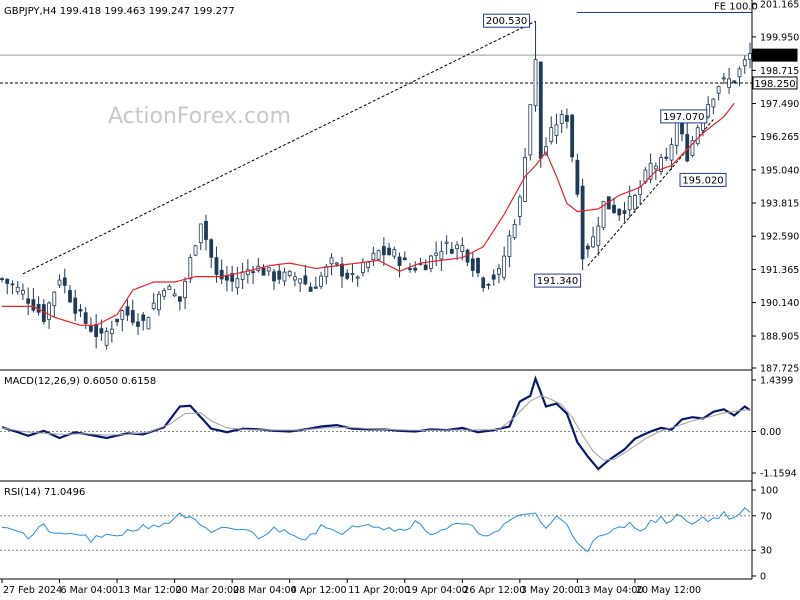 The width and height of the screenshot is (800, 600). What do you see at coordinates (779, 237) in the screenshot?
I see `price-tick-label: 192.590` at bounding box center [779, 237].